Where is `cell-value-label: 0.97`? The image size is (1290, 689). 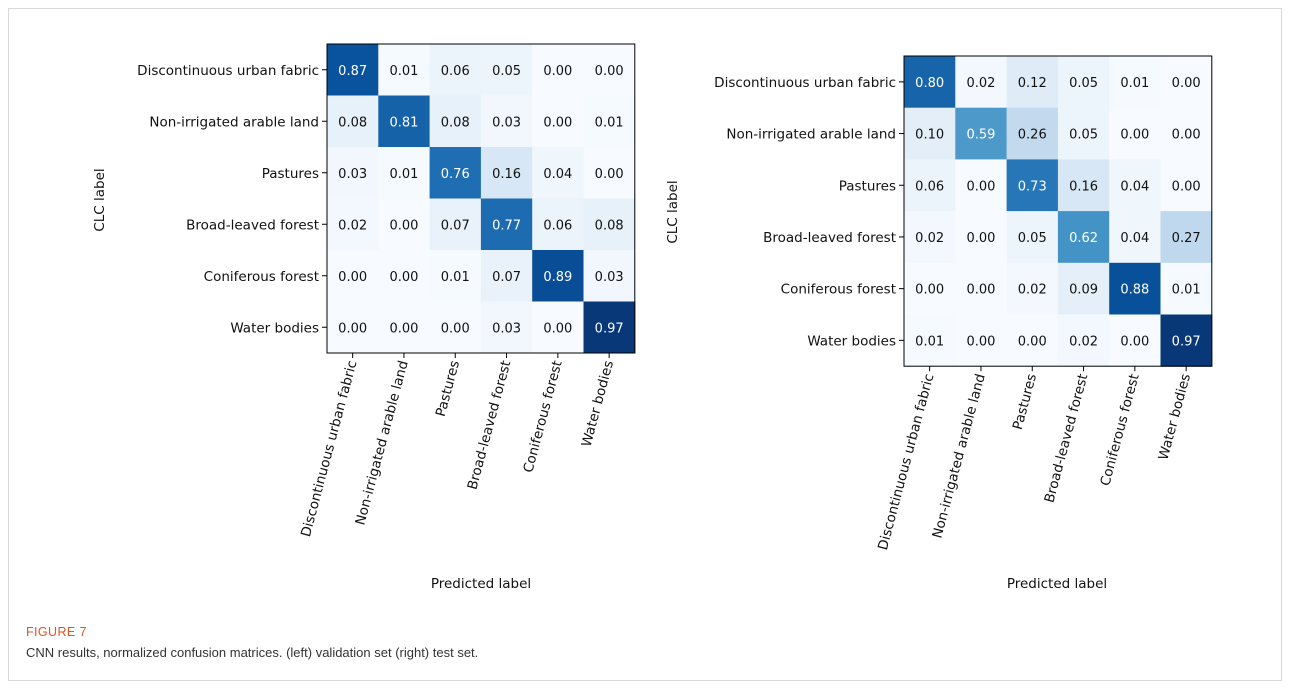 cell-value-label: 0.97 is located at coordinates (1186, 341).